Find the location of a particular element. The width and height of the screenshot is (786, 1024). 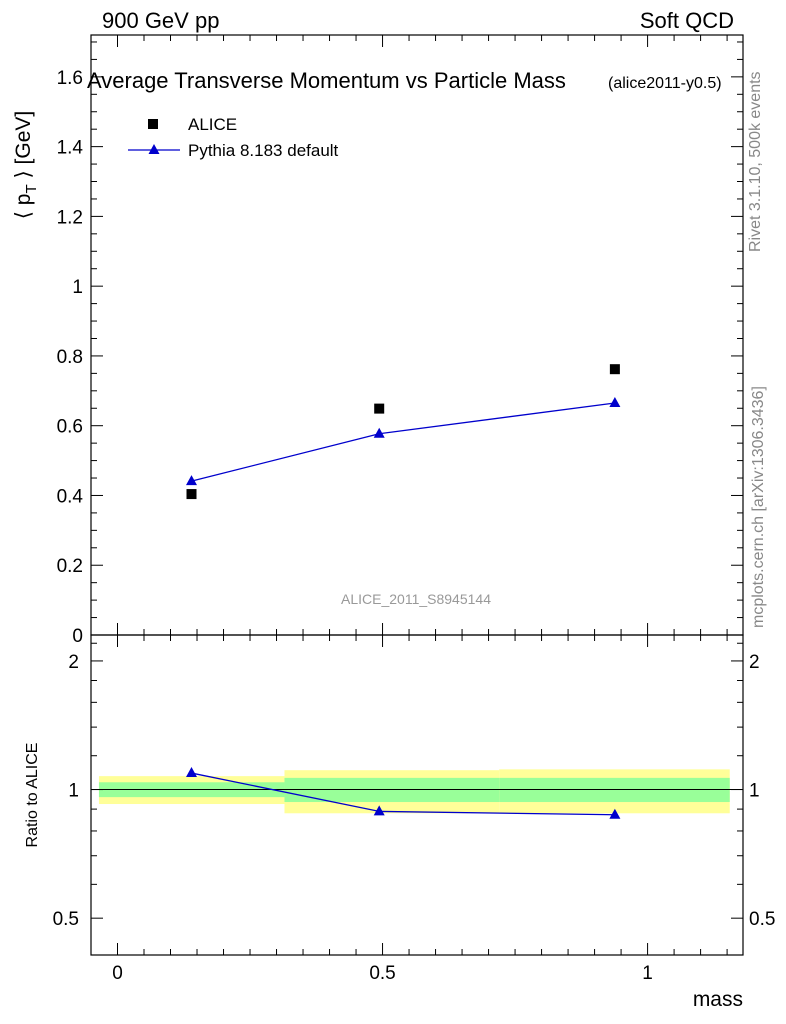

pythia-line is located at coordinates (403, 442).